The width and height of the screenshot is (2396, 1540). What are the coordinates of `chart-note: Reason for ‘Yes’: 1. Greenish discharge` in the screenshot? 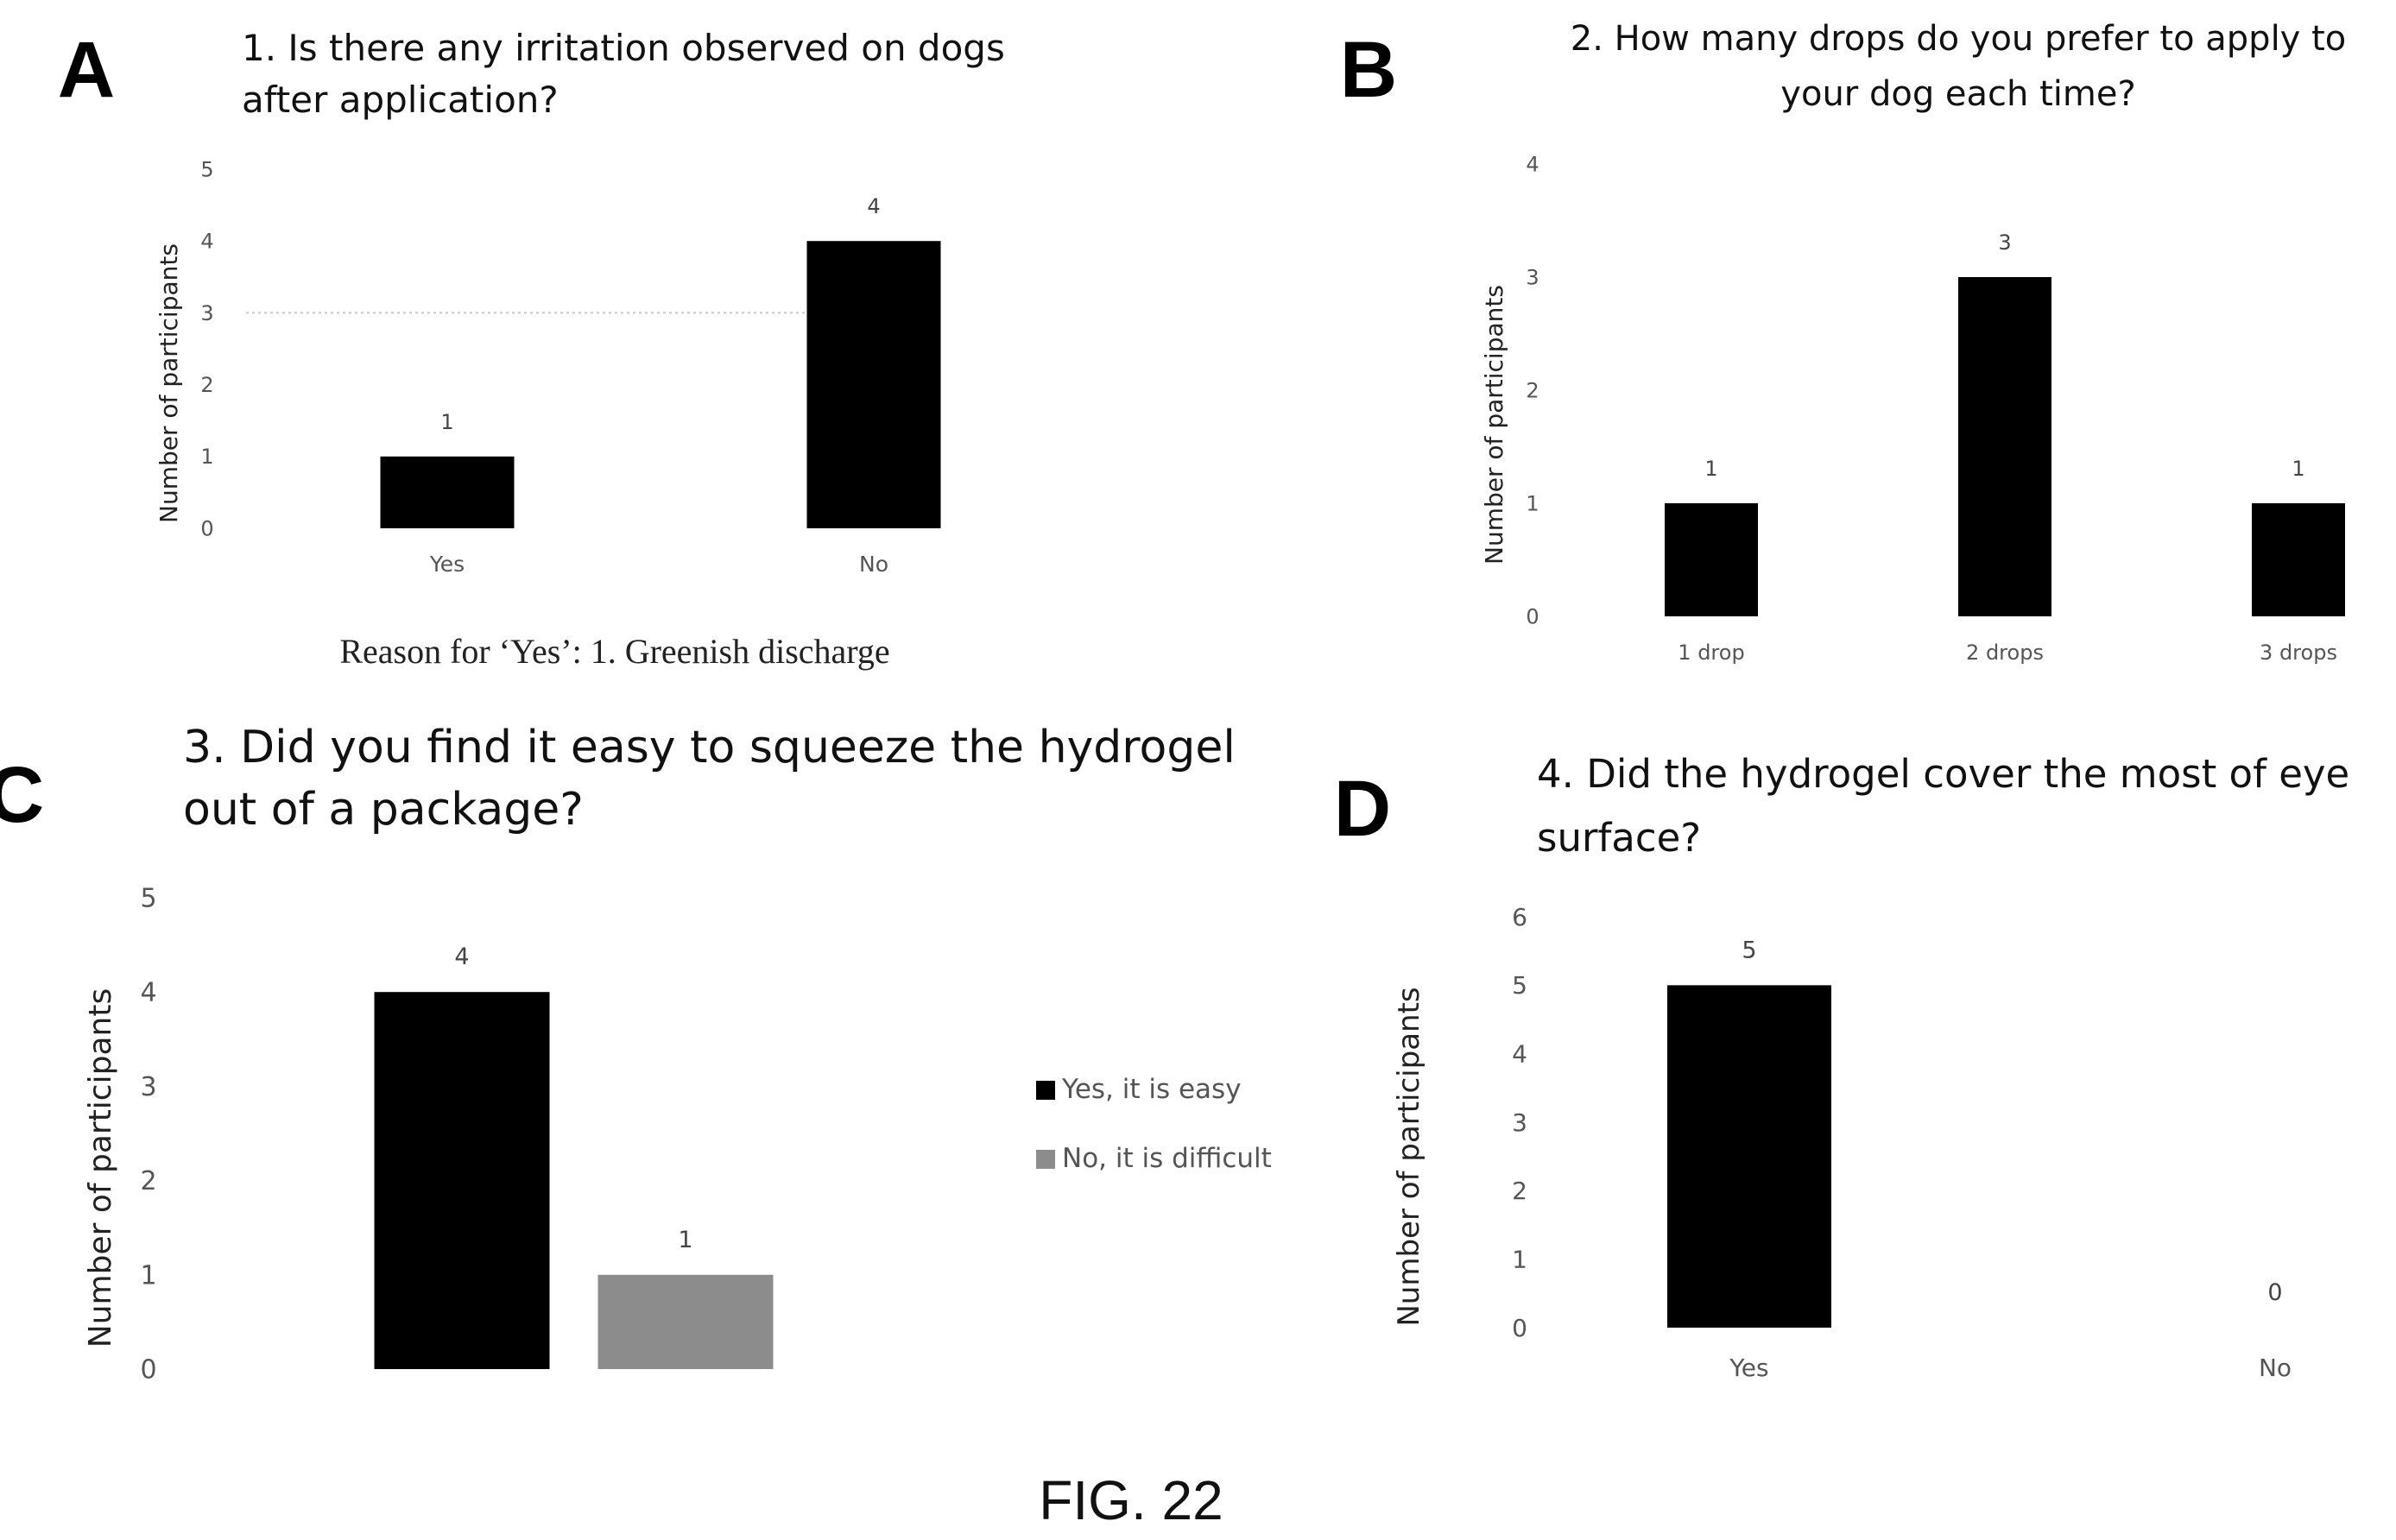 It's located at (614, 651).